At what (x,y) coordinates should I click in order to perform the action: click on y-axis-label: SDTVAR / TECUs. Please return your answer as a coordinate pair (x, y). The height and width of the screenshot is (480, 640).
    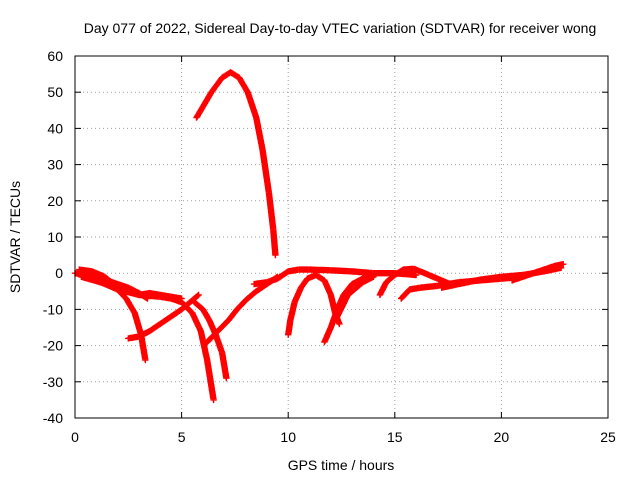
    Looking at the image, I should click on (15, 237).